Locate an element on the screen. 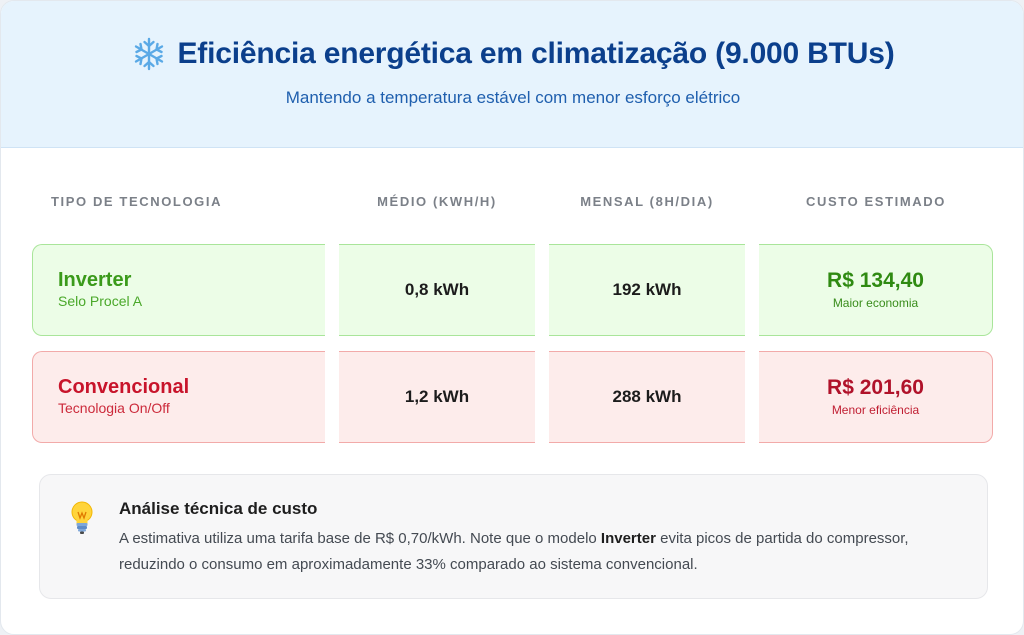 The image size is (1024, 635). note-text-bold: Inverter is located at coordinates (628, 538).